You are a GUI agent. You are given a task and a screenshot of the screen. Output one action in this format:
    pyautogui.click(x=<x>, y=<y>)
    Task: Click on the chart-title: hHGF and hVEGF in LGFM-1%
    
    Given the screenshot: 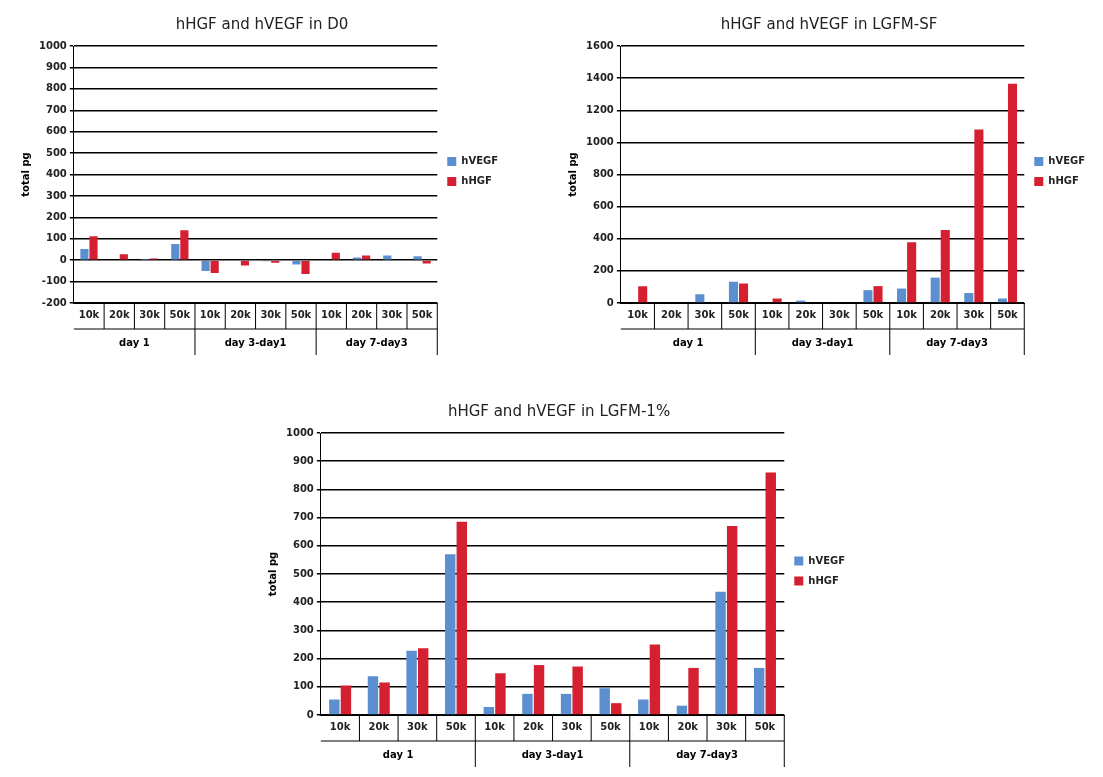 What is the action you would take?
    pyautogui.click(x=559, y=410)
    